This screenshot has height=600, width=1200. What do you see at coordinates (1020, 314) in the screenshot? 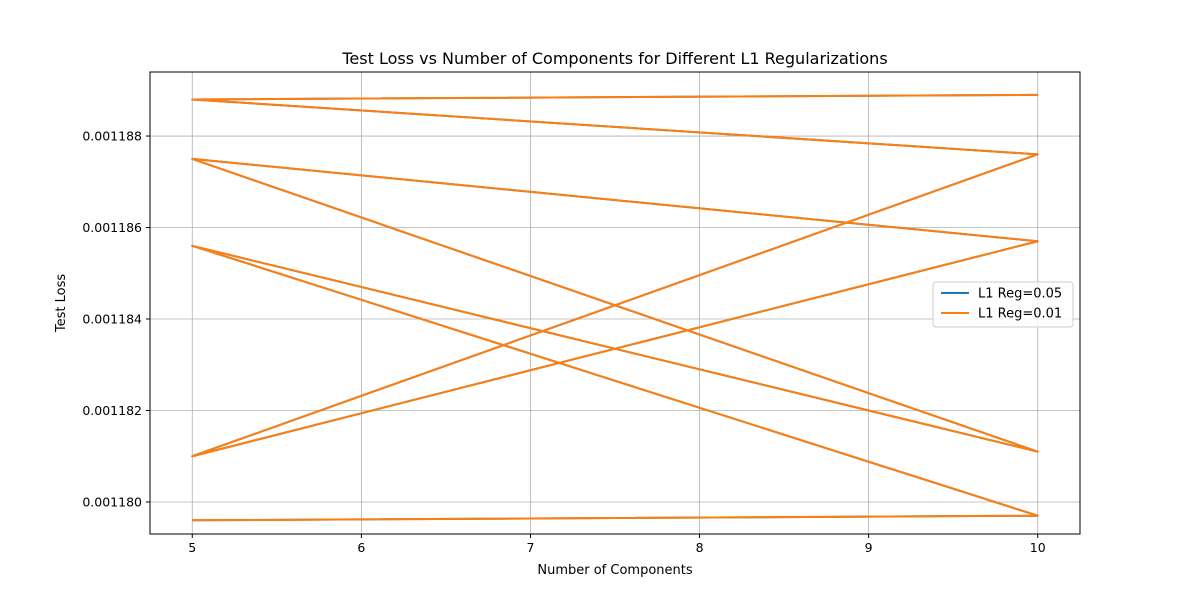
I see `legend-label-series-2: L1 Reg=0.01` at bounding box center [1020, 314].